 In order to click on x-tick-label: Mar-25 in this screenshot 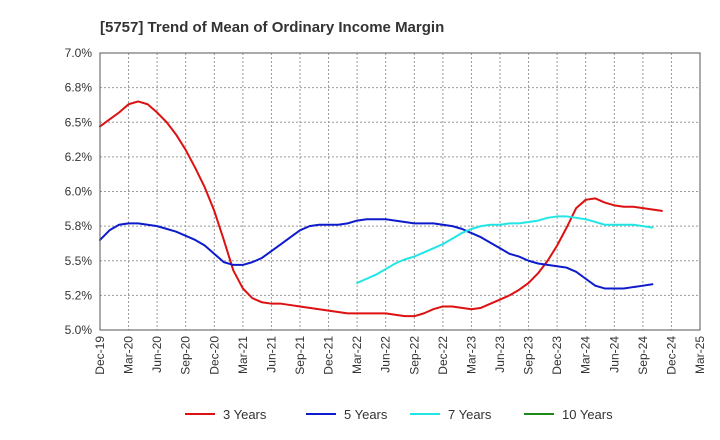, I will do `click(700, 355)`.